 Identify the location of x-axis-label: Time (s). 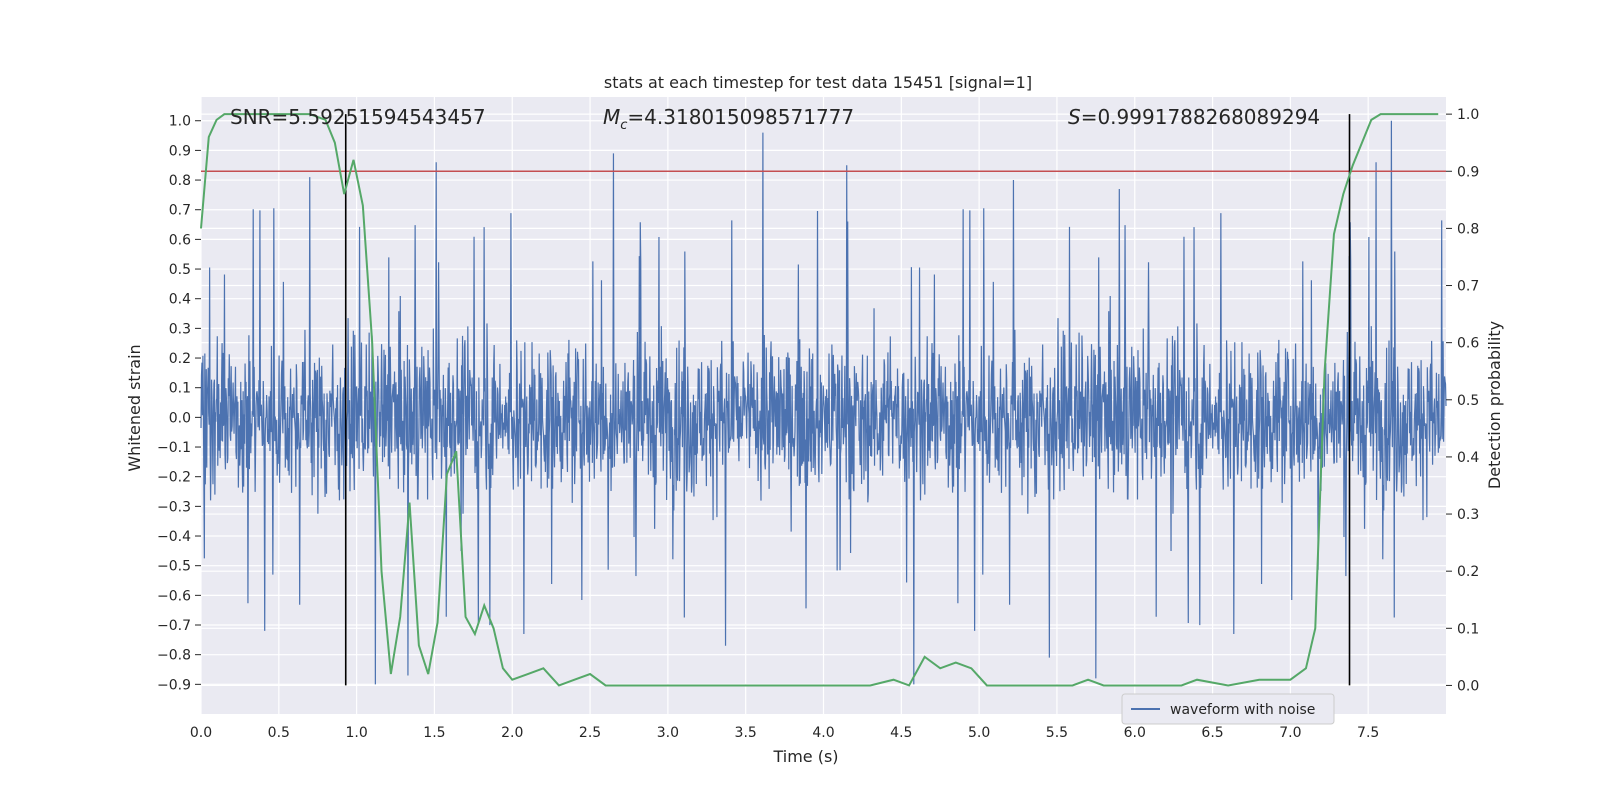
(805, 756).